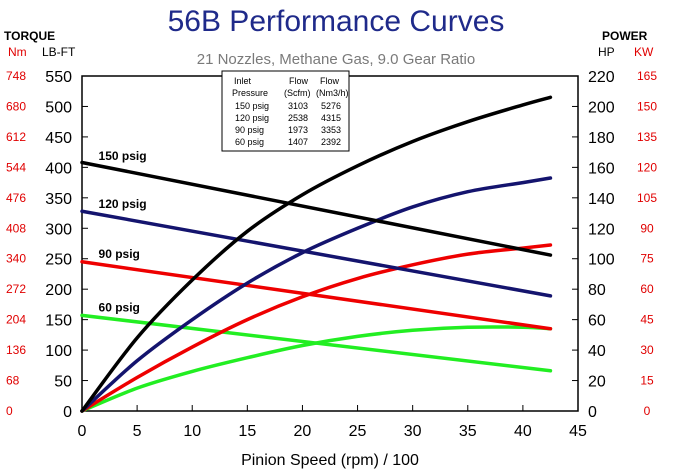 This screenshot has width=675, height=473. Describe the element at coordinates (67, 412) in the screenshot. I see `lbft-tick-label: 0` at that location.